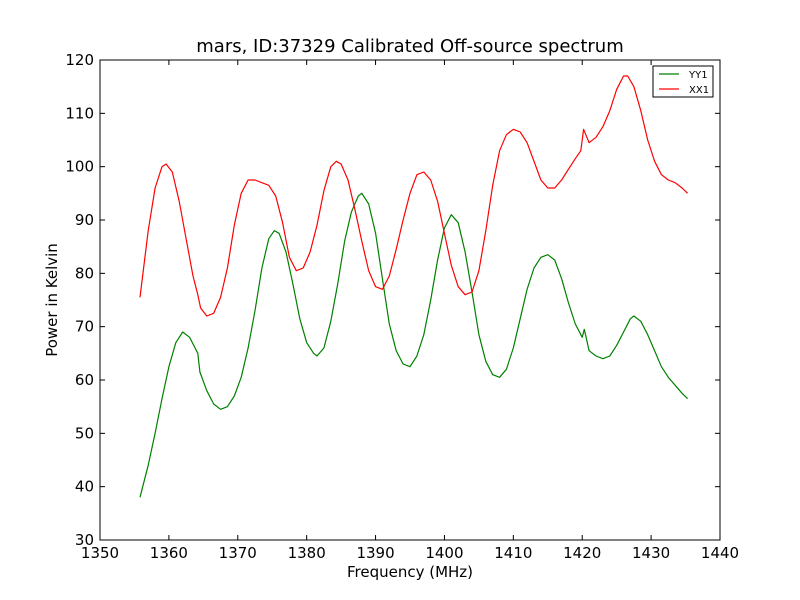 This screenshot has width=800, height=600. What do you see at coordinates (100, 553) in the screenshot?
I see `x-tick-label: 1350` at bounding box center [100, 553].